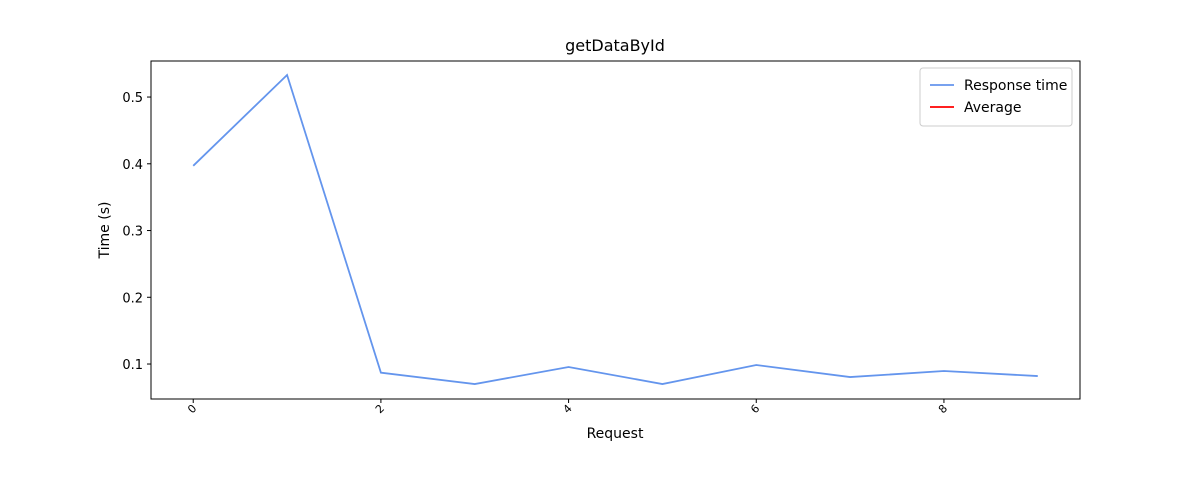 This screenshot has height=500, width=1200. I want to click on x-tick-label: 2, so click(380, 409).